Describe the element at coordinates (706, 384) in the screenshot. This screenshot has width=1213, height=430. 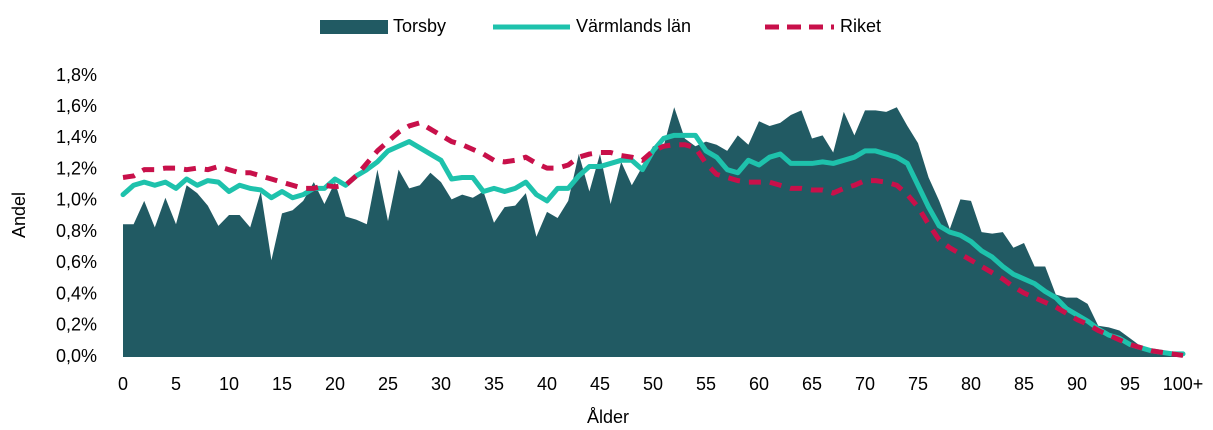
I see `x-tick-label: 55` at that location.